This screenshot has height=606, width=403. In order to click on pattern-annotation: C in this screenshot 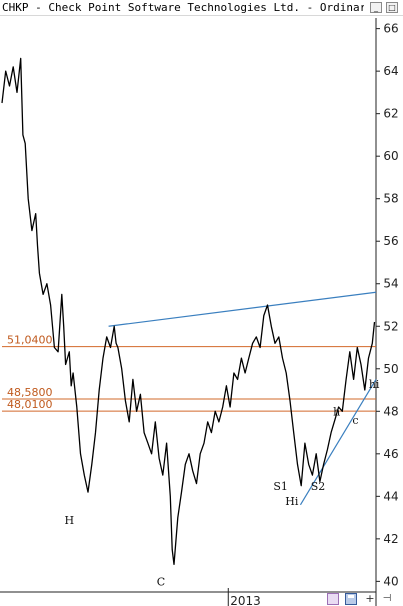, I will do `click(161, 582)`.